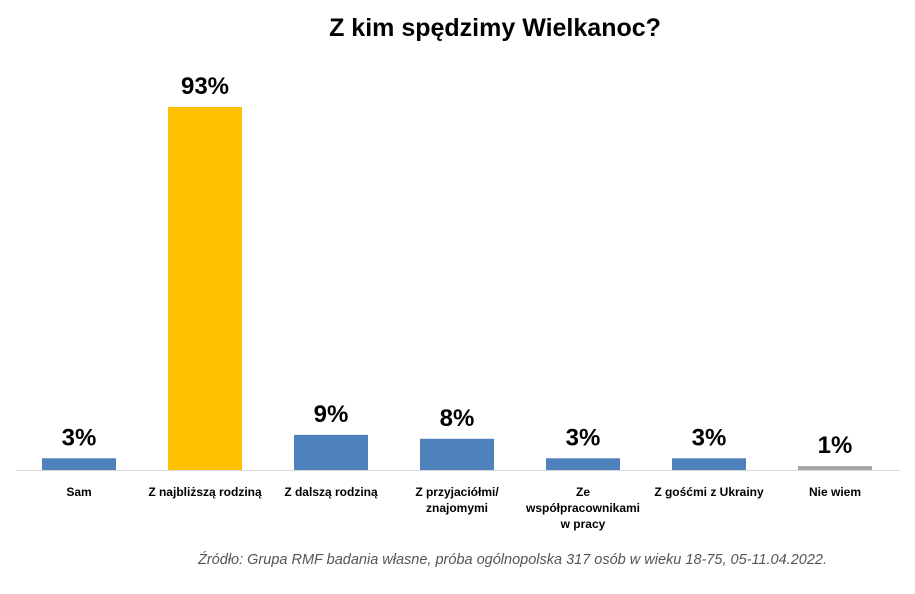 Image resolution: width=915 pixels, height=594 pixels. Describe the element at coordinates (78, 492) in the screenshot. I see `x-tick-label-1: Sam` at that location.